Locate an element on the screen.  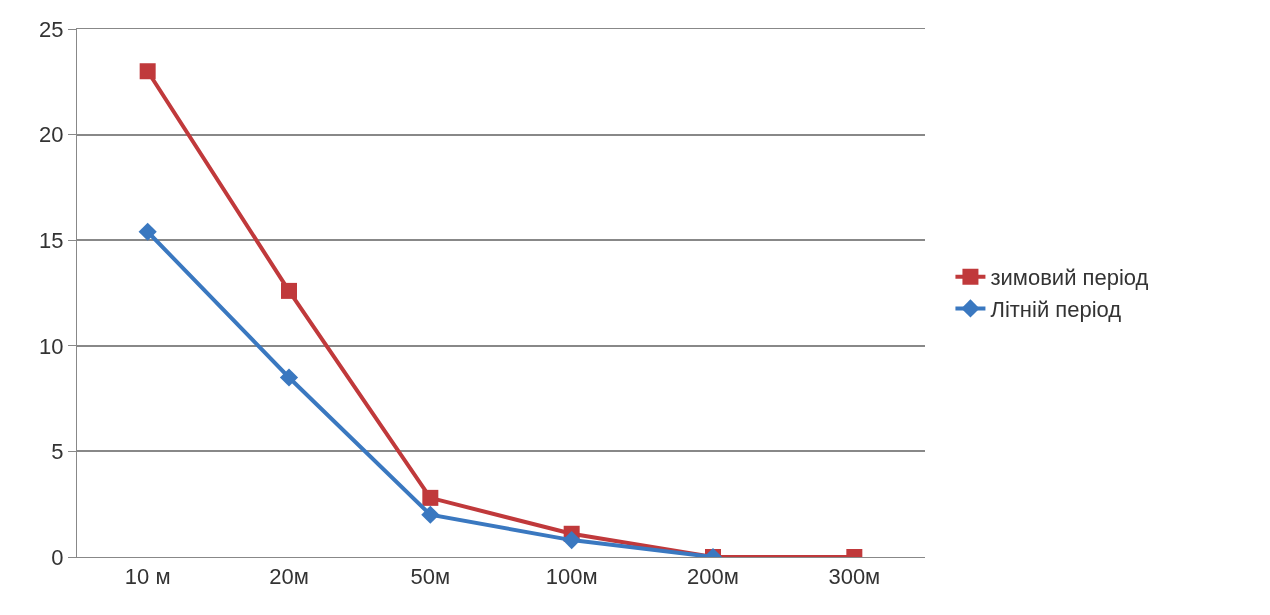
y-tick-label: 20 is located at coordinates (51, 135).